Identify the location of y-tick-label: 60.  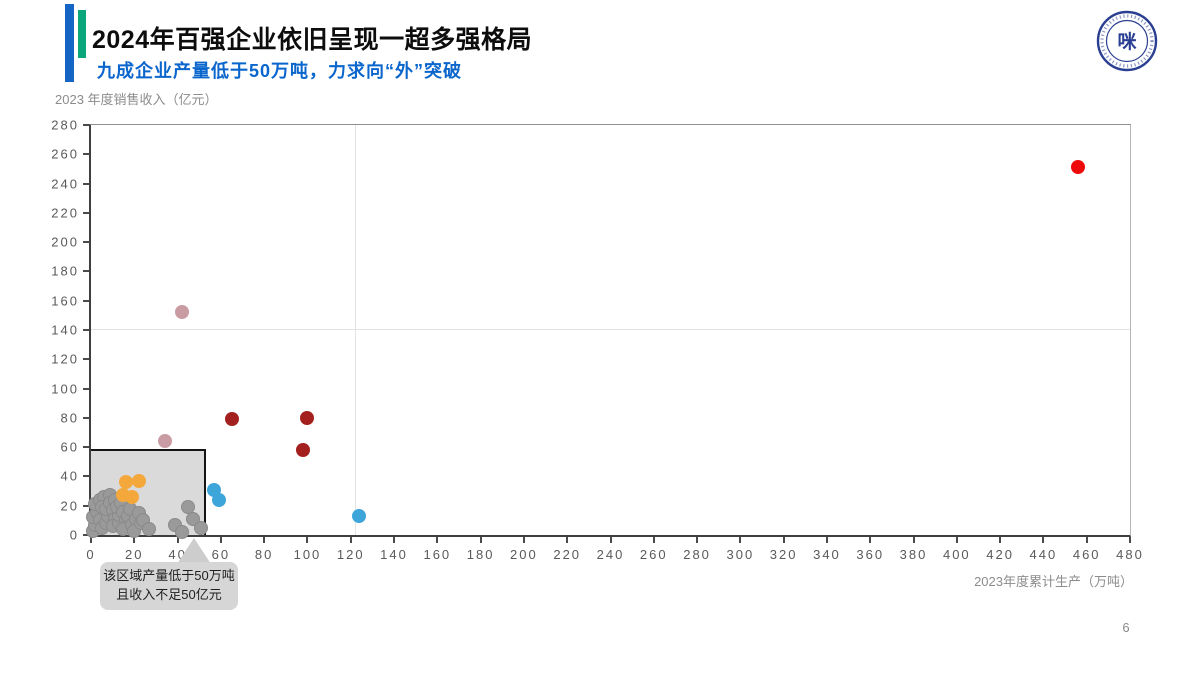
(69, 447).